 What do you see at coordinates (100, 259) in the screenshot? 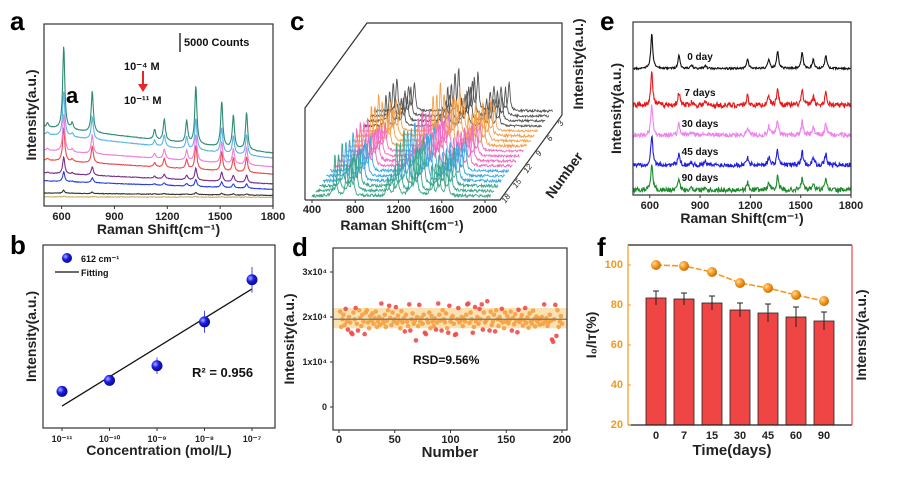
I see `legend-label-612: 612 cm⁻¹` at bounding box center [100, 259].